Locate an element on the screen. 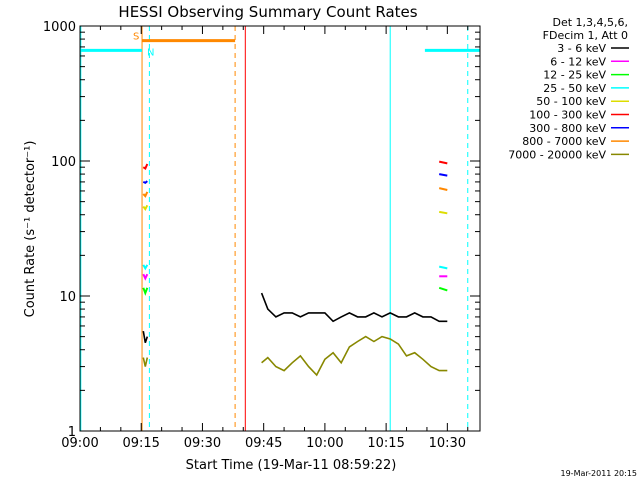  y-axis-label: Count Rate (s⁻¹ detector⁻¹) is located at coordinates (30, 229).